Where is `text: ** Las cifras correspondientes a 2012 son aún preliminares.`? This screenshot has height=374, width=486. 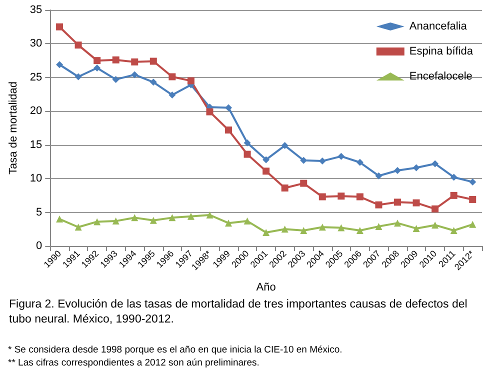 text: ** Las cifras correspondientes a 2012 son aún preliminares. is located at coordinates (134, 363).